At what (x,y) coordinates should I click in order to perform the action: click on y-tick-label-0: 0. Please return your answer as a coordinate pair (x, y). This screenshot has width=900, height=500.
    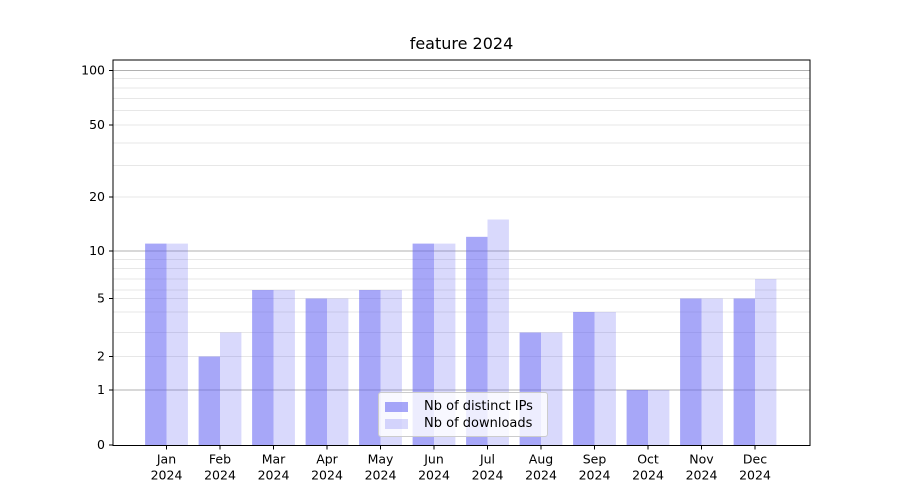
    Looking at the image, I should click on (101, 444).